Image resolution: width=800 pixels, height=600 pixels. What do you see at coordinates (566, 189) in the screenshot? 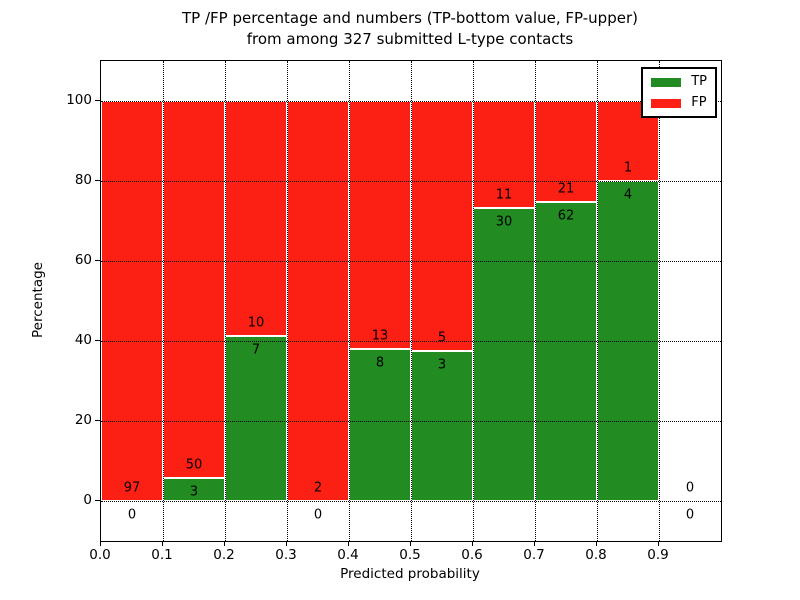
I see `fp-count-label: 21` at bounding box center [566, 189].